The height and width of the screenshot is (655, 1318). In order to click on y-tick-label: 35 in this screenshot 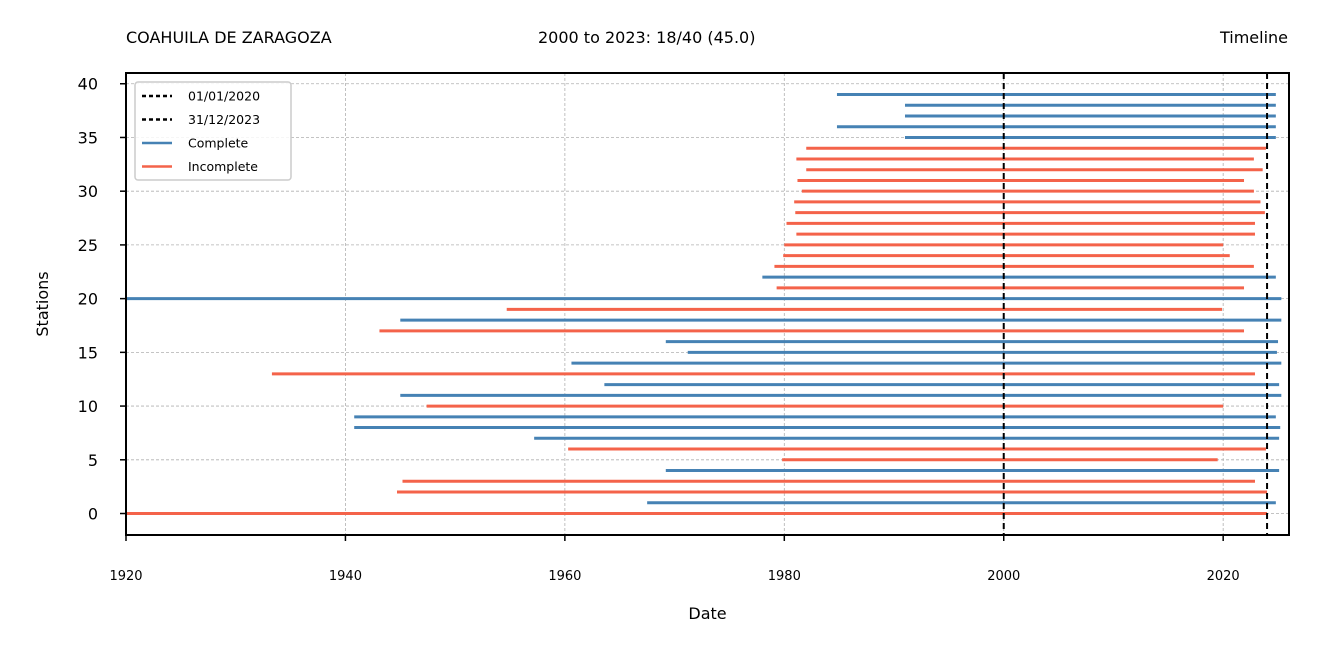, I will do `click(88, 137)`.